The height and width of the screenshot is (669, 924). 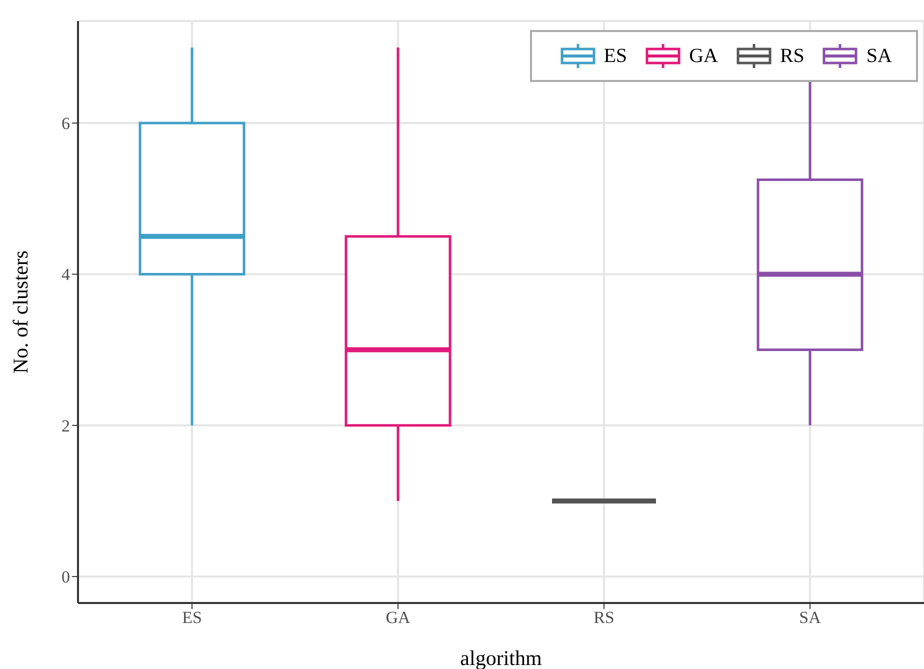 What do you see at coordinates (66, 124) in the screenshot?
I see `y-tick-label: 6` at bounding box center [66, 124].